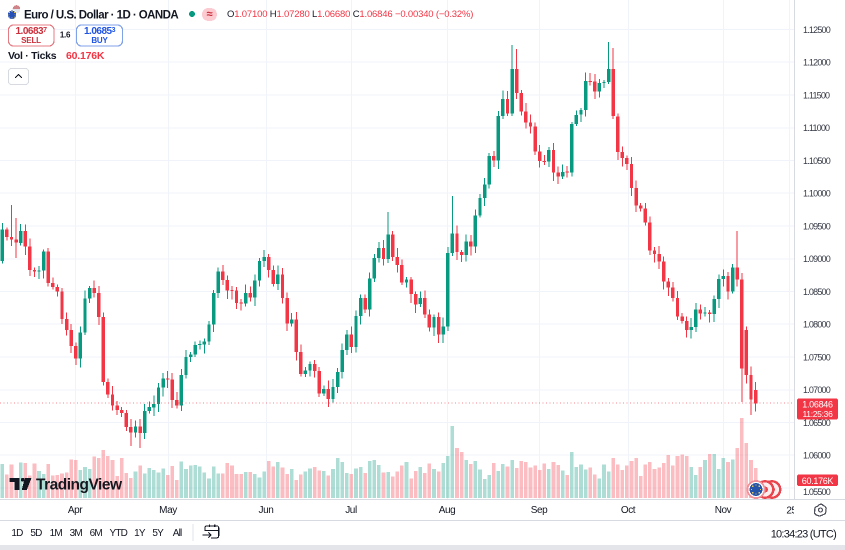 Image resolution: width=845 pixels, height=550 pixels. Describe the element at coordinates (75, 510) in the screenshot. I see `svg-text: Apr` at that location.